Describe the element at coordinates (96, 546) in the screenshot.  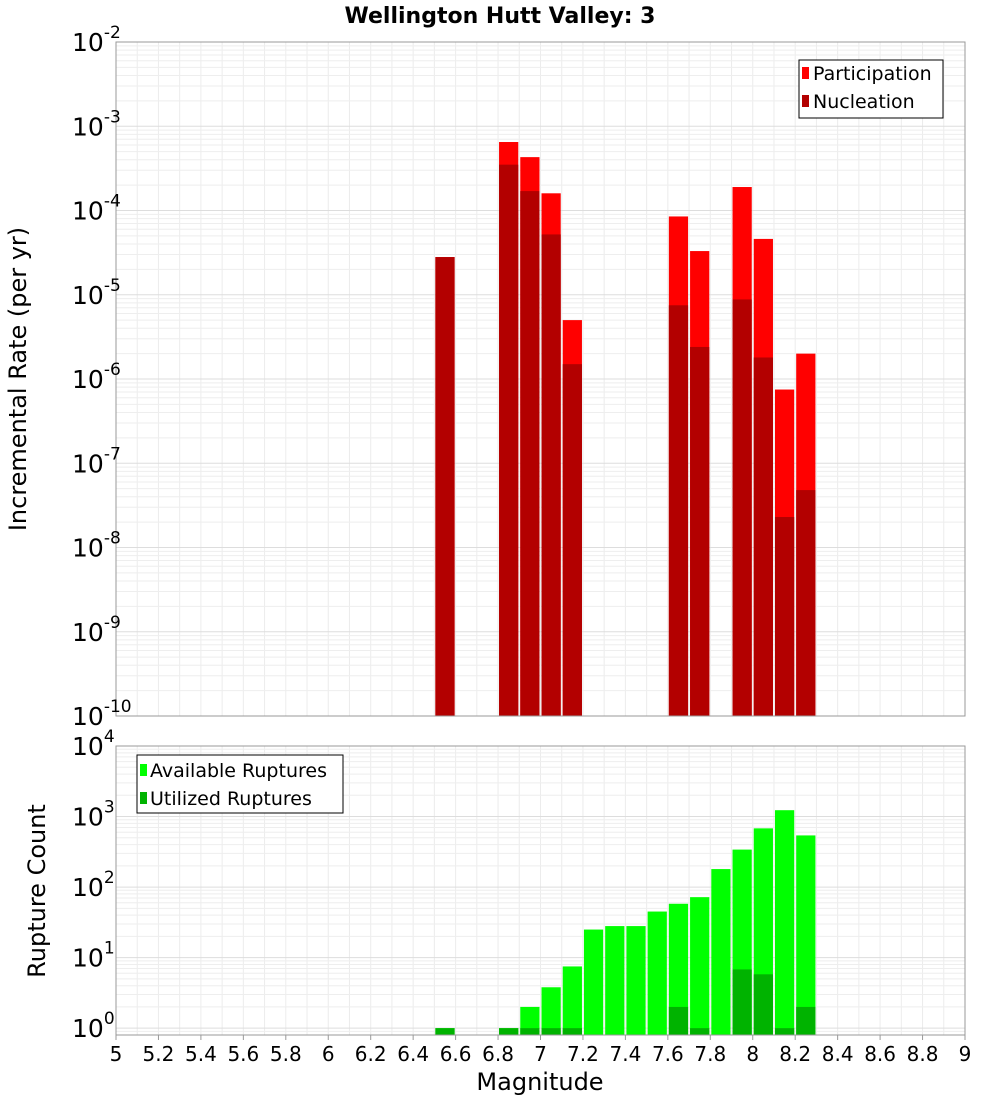
I see `y-tick-label: 10⁻⁸` at that location.